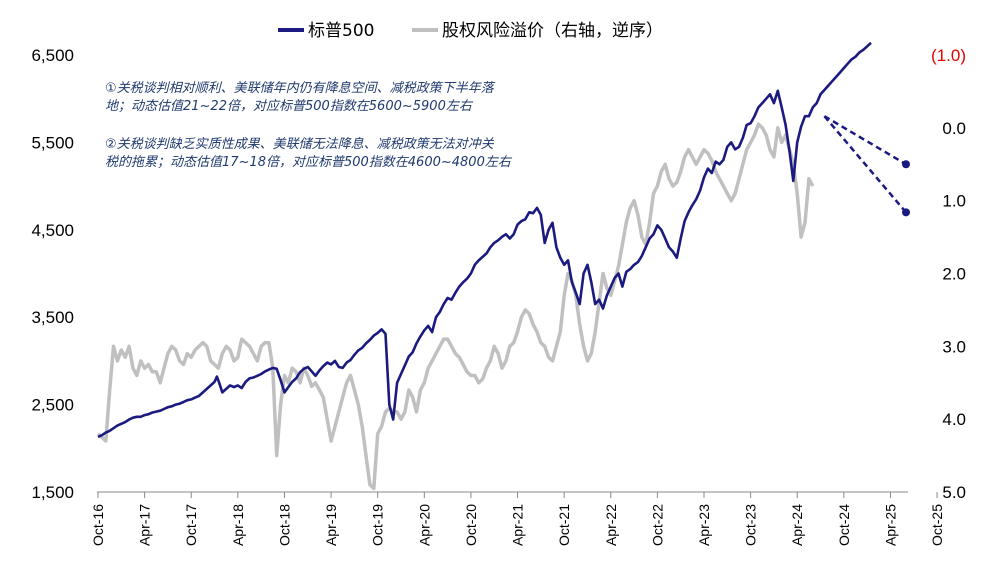 The height and width of the screenshot is (582, 985). What do you see at coordinates (145, 525) in the screenshot?
I see `x-tick-label: Apr-17` at bounding box center [145, 525].